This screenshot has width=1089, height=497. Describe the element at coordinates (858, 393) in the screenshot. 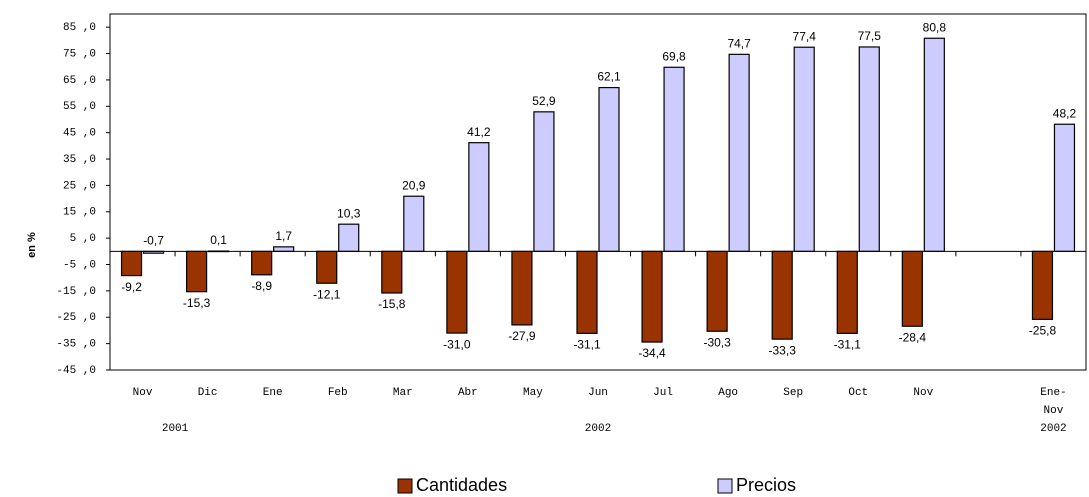

I see `x-tick-label: Oct` at that location.